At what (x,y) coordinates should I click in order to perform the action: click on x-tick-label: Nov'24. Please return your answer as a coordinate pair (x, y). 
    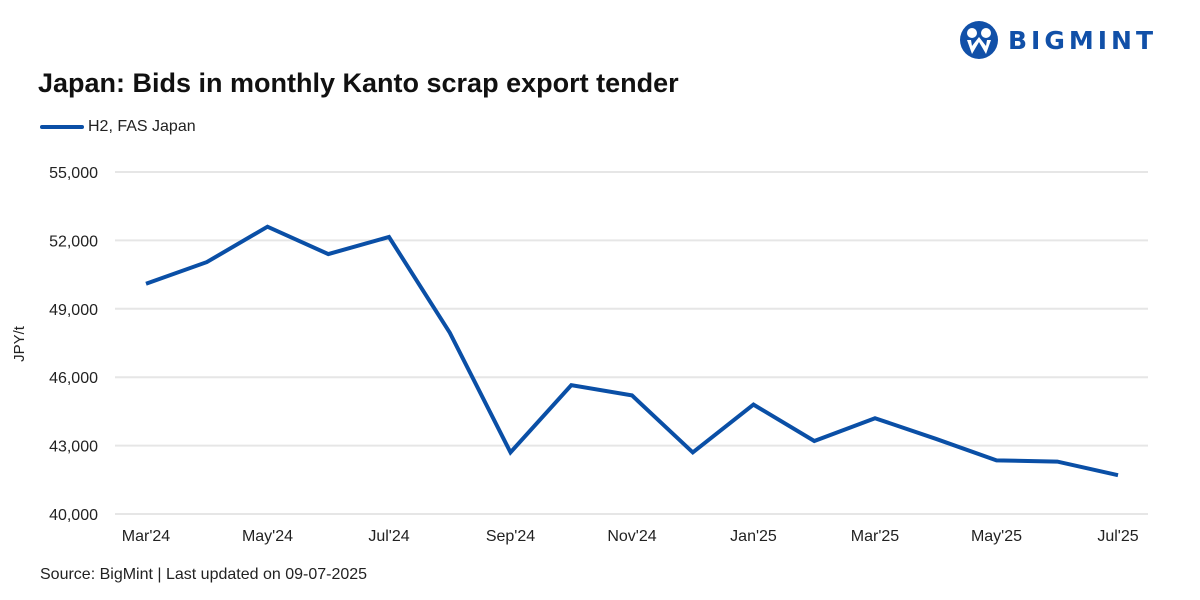
    Looking at the image, I should click on (631, 536).